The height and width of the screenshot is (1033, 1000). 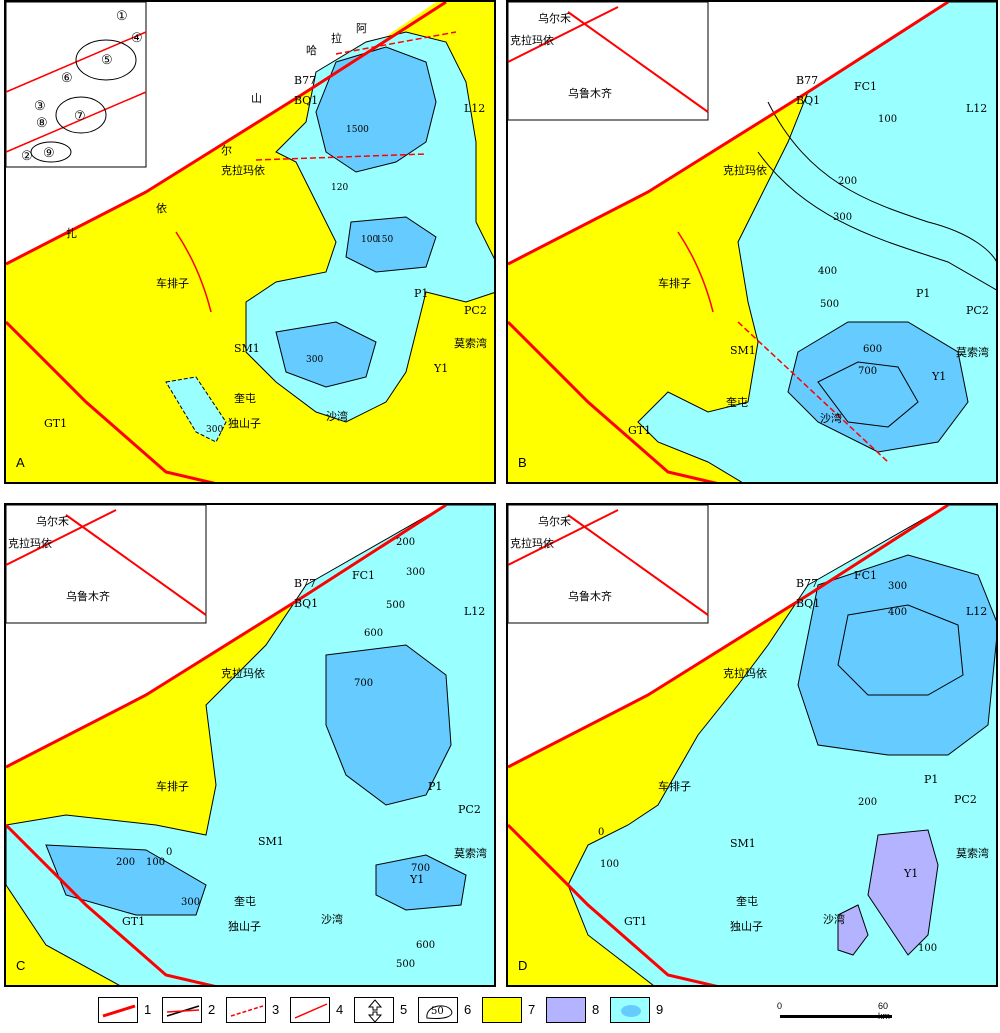 What do you see at coordinates (42, 123) in the screenshot?
I see `inset-num-8: ⑧` at bounding box center [42, 123].